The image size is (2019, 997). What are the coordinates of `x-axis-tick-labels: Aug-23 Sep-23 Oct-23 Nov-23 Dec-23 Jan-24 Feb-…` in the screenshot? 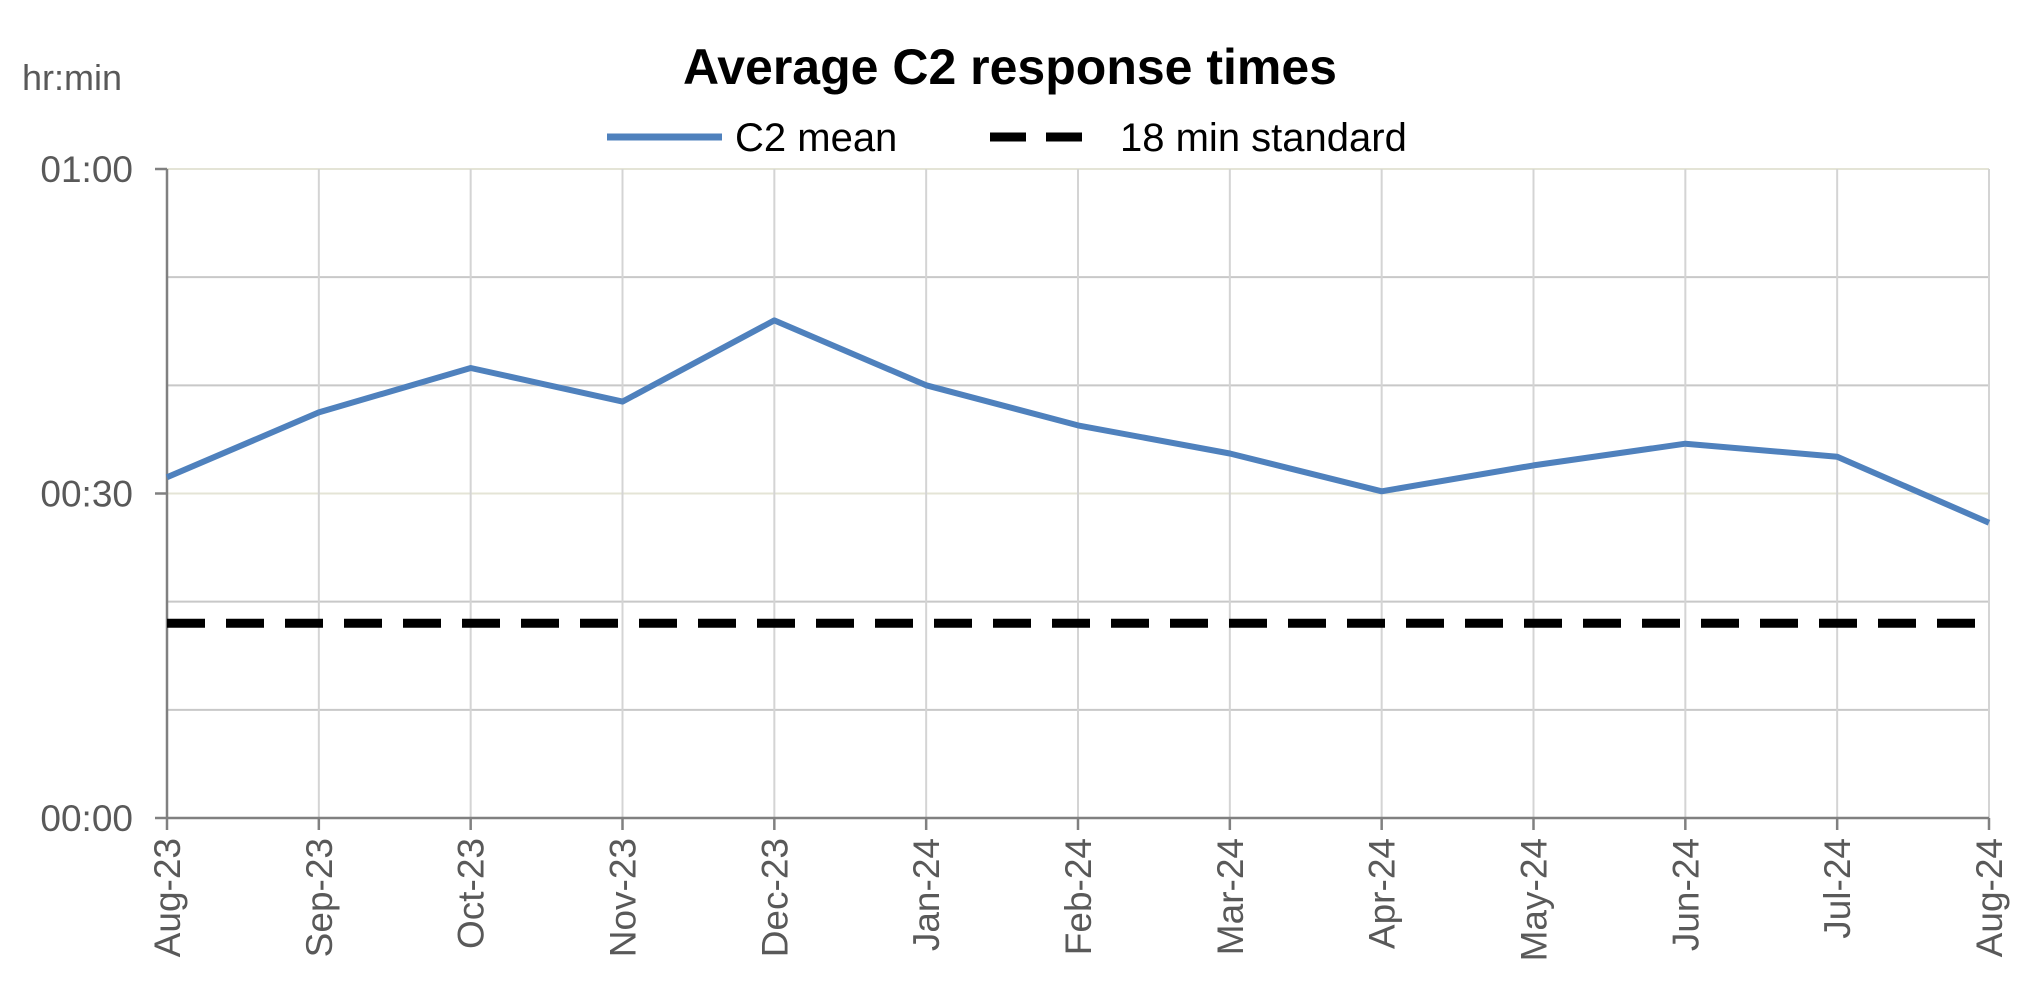 It's located at (1078, 899).